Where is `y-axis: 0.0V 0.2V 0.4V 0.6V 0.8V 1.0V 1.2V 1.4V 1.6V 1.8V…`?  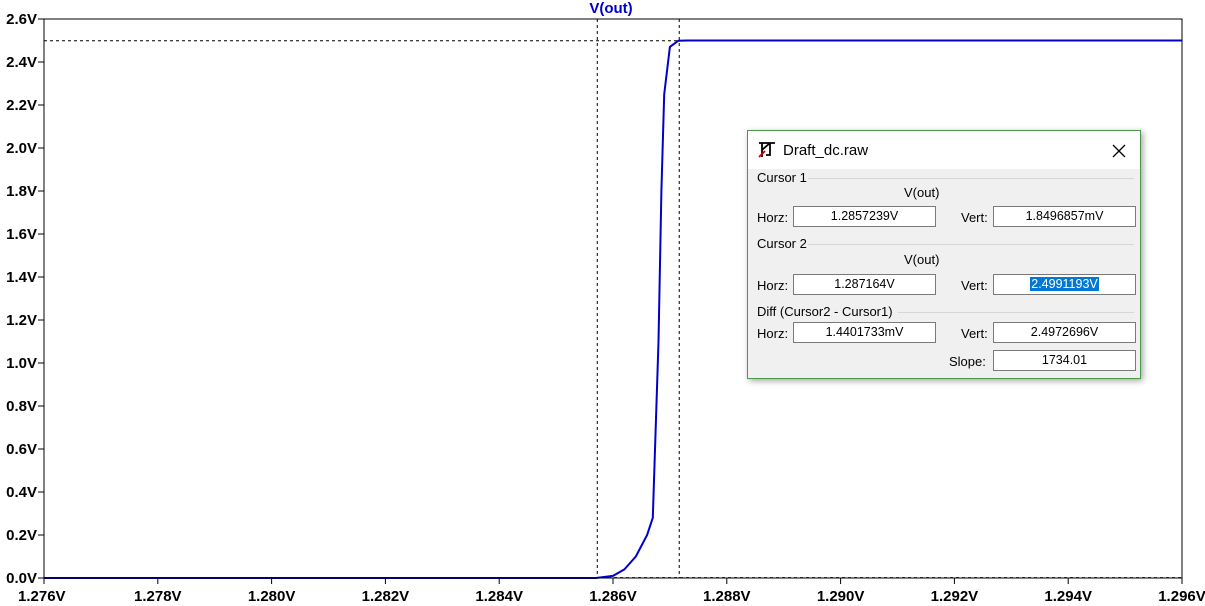 y-axis: 0.0V 0.2V 0.4V 0.6V 0.8V 1.0V 1.2V 1.4V 1.6V 1.8V… is located at coordinates (25, 299).